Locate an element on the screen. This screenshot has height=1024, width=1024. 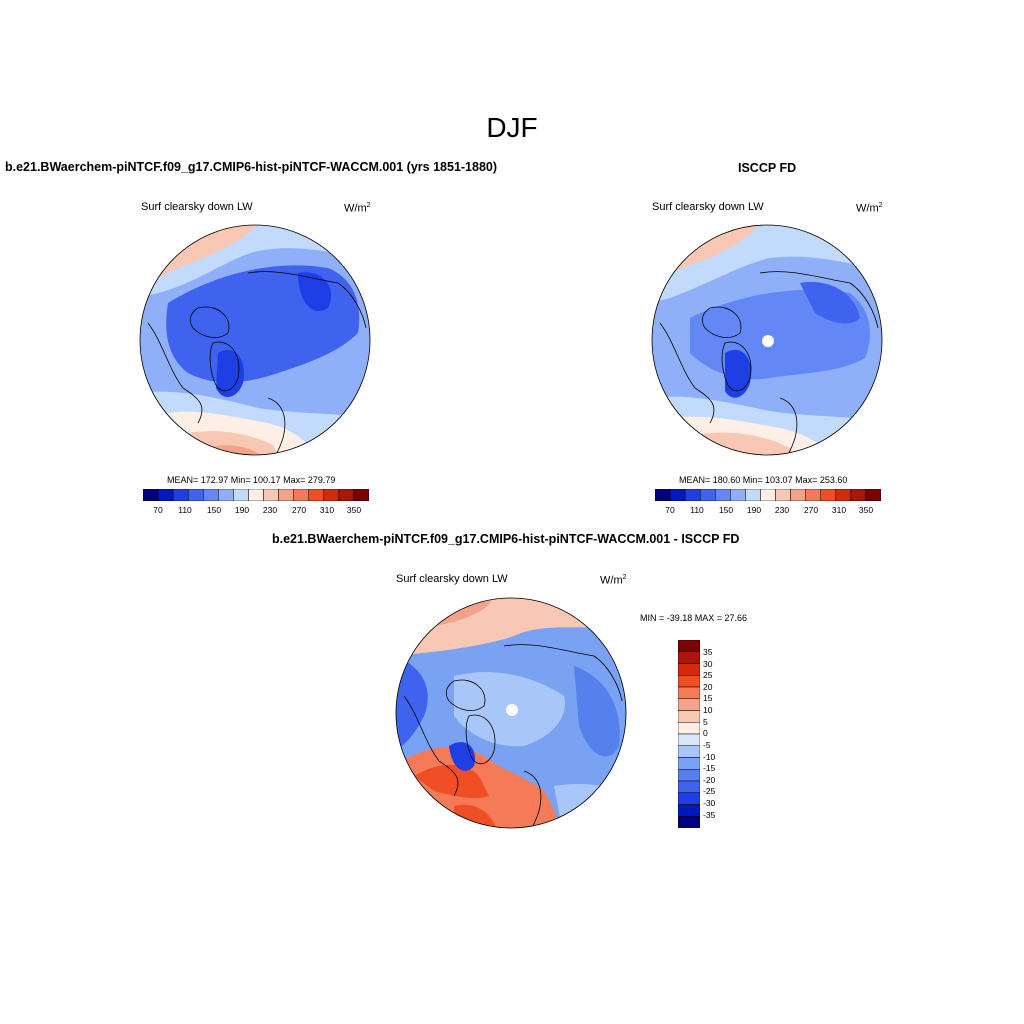
diff-coastline-archipelago is located at coordinates (465, 695).